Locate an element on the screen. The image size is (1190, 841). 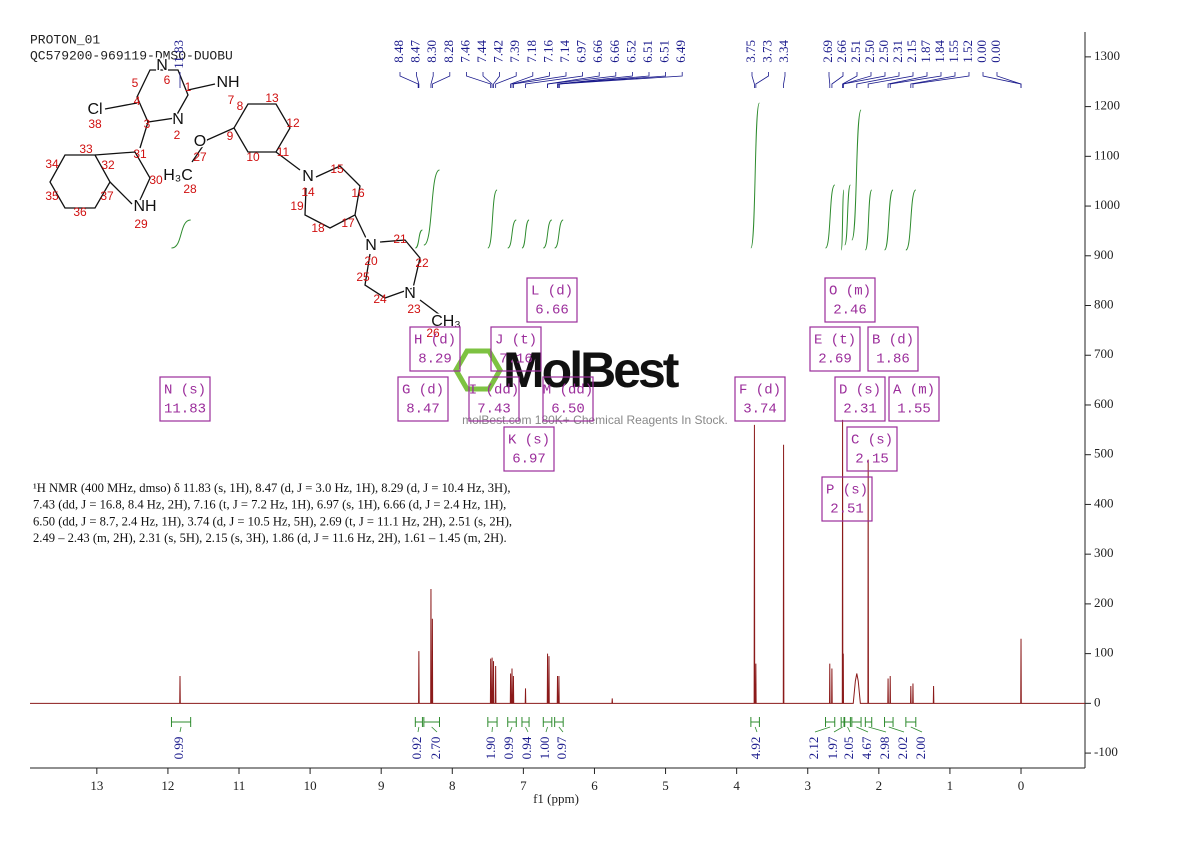
peak-label: 8.30 is located at coordinates (431, 51).